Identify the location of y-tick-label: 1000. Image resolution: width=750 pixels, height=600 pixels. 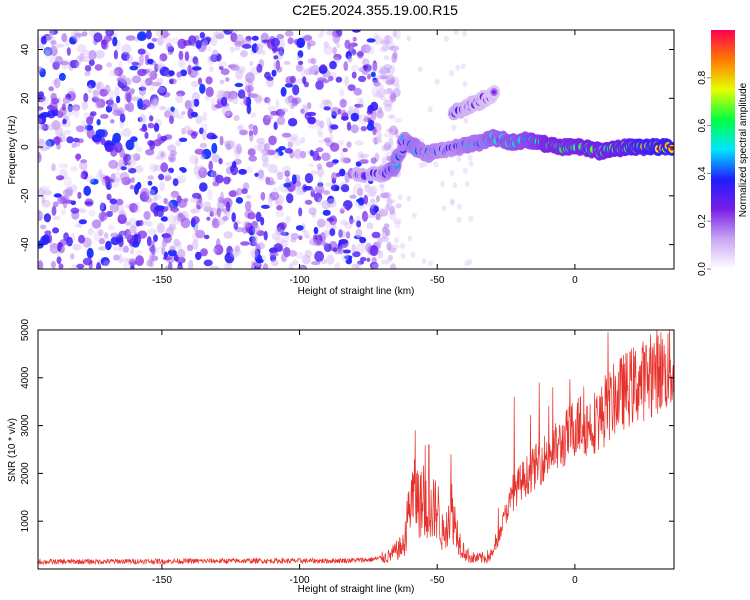
(25, 521).